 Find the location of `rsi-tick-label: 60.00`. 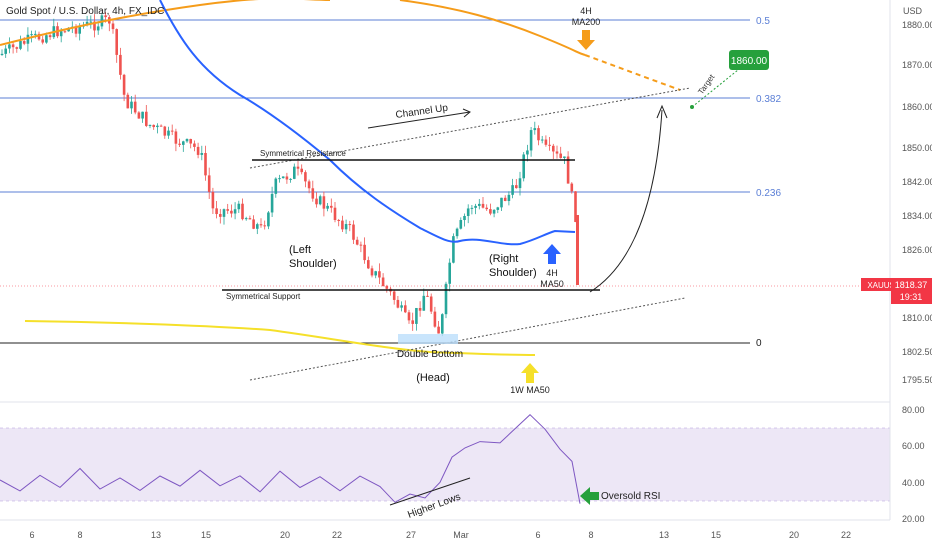

rsi-tick-label: 60.00 is located at coordinates (913, 446).